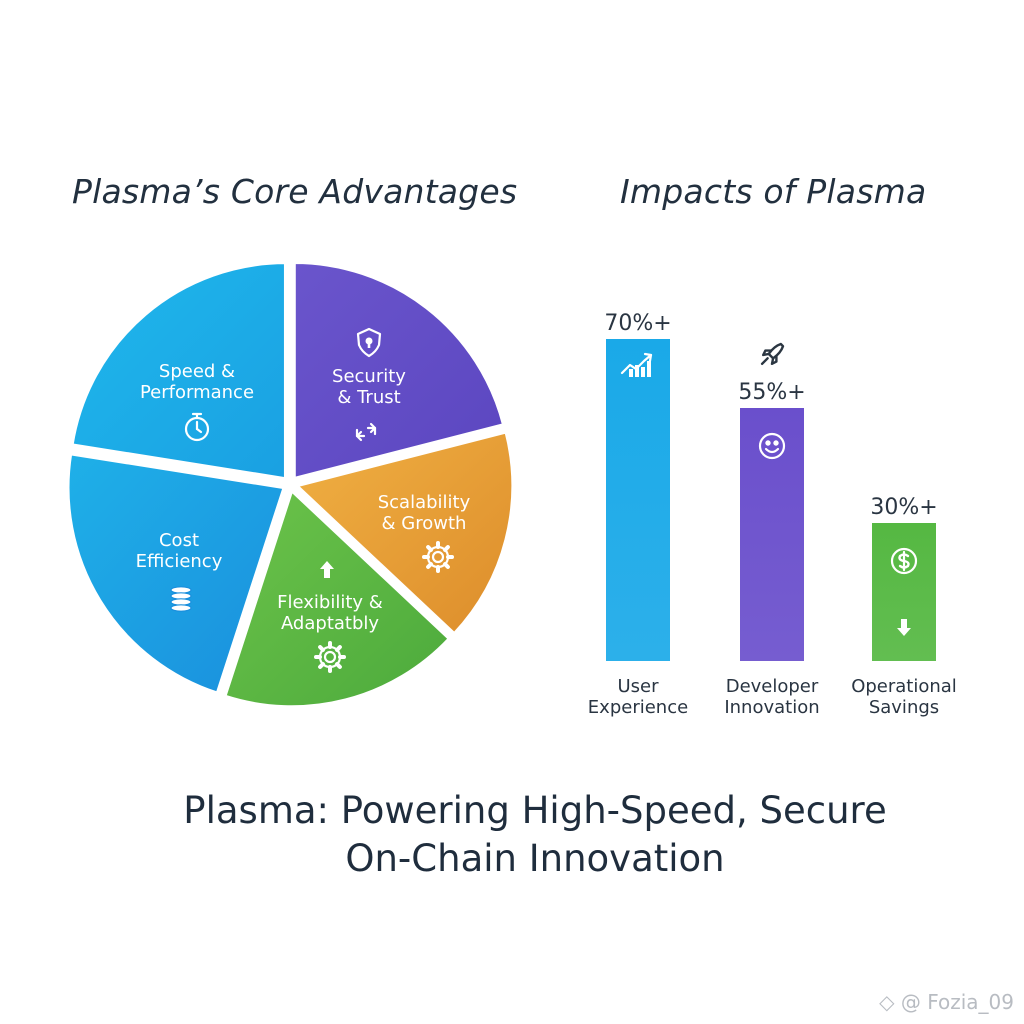 The height and width of the screenshot is (1024, 1024). I want to click on bar-developer-innovation, so click(772, 534).